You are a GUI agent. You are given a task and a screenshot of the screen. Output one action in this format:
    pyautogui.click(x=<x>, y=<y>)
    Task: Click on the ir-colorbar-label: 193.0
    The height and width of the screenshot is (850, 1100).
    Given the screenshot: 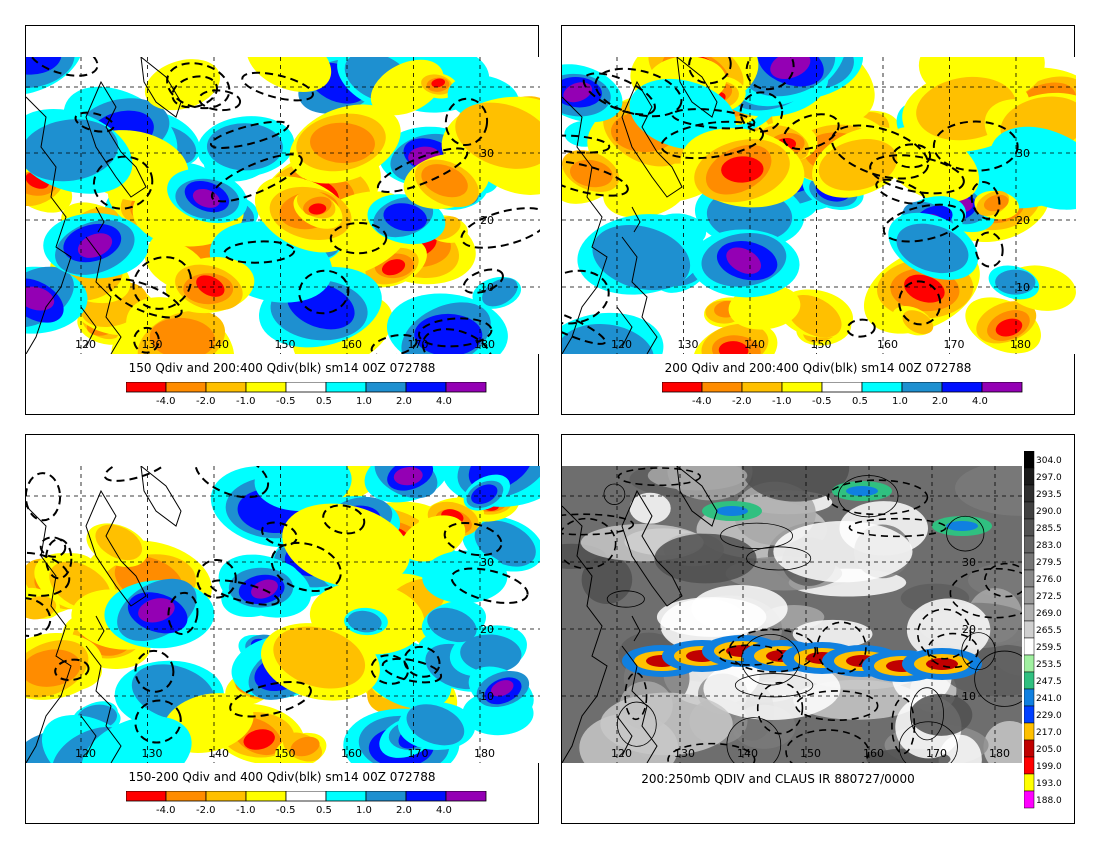 What is the action you would take?
    pyautogui.click(x=1049, y=784)
    